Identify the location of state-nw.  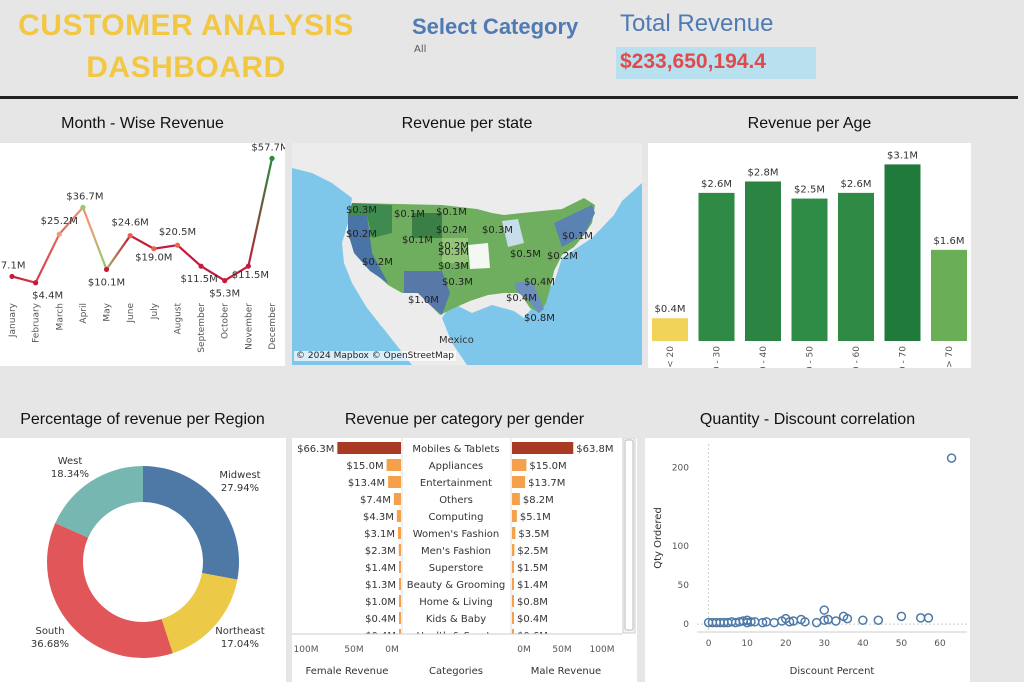
(370, 220).